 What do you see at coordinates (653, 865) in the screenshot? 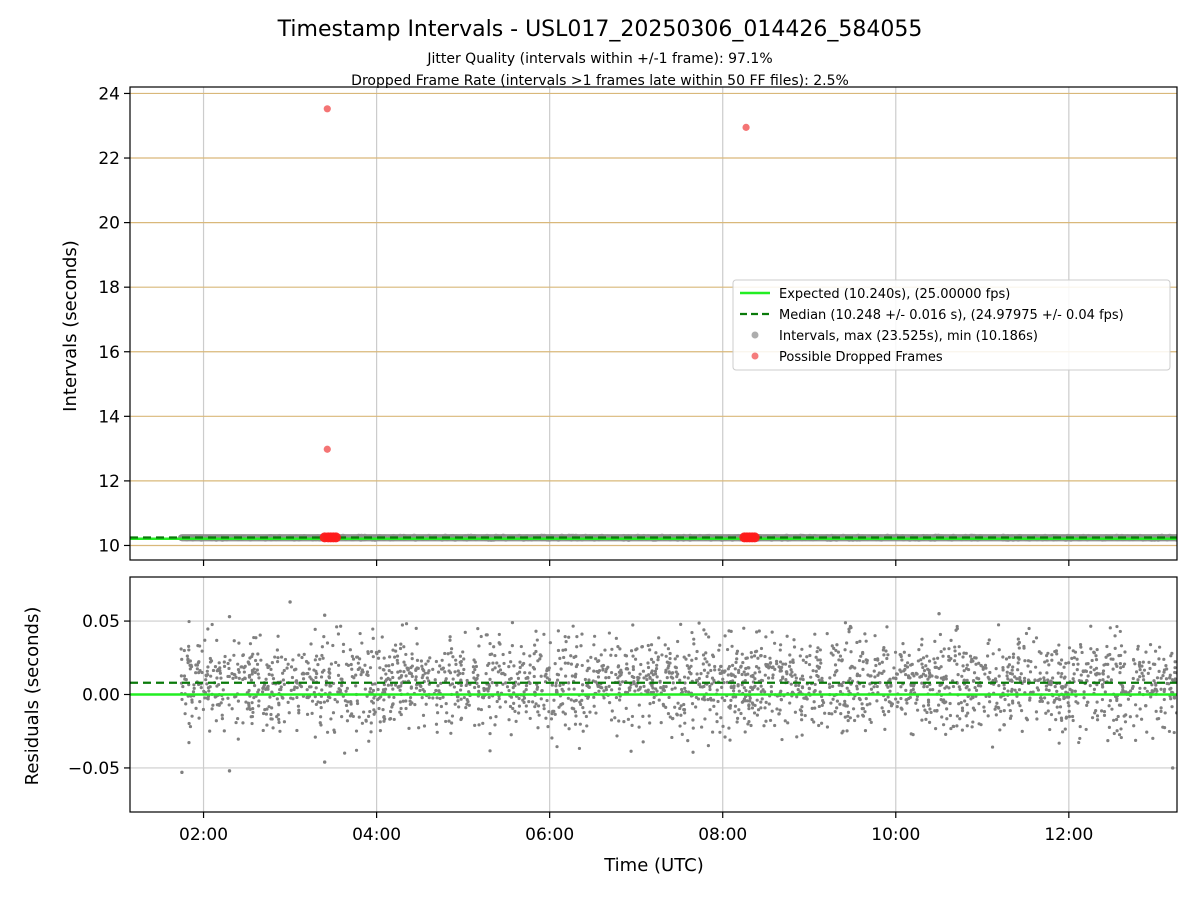
I see `x-axis-label: Time (UTC)` at bounding box center [653, 865].